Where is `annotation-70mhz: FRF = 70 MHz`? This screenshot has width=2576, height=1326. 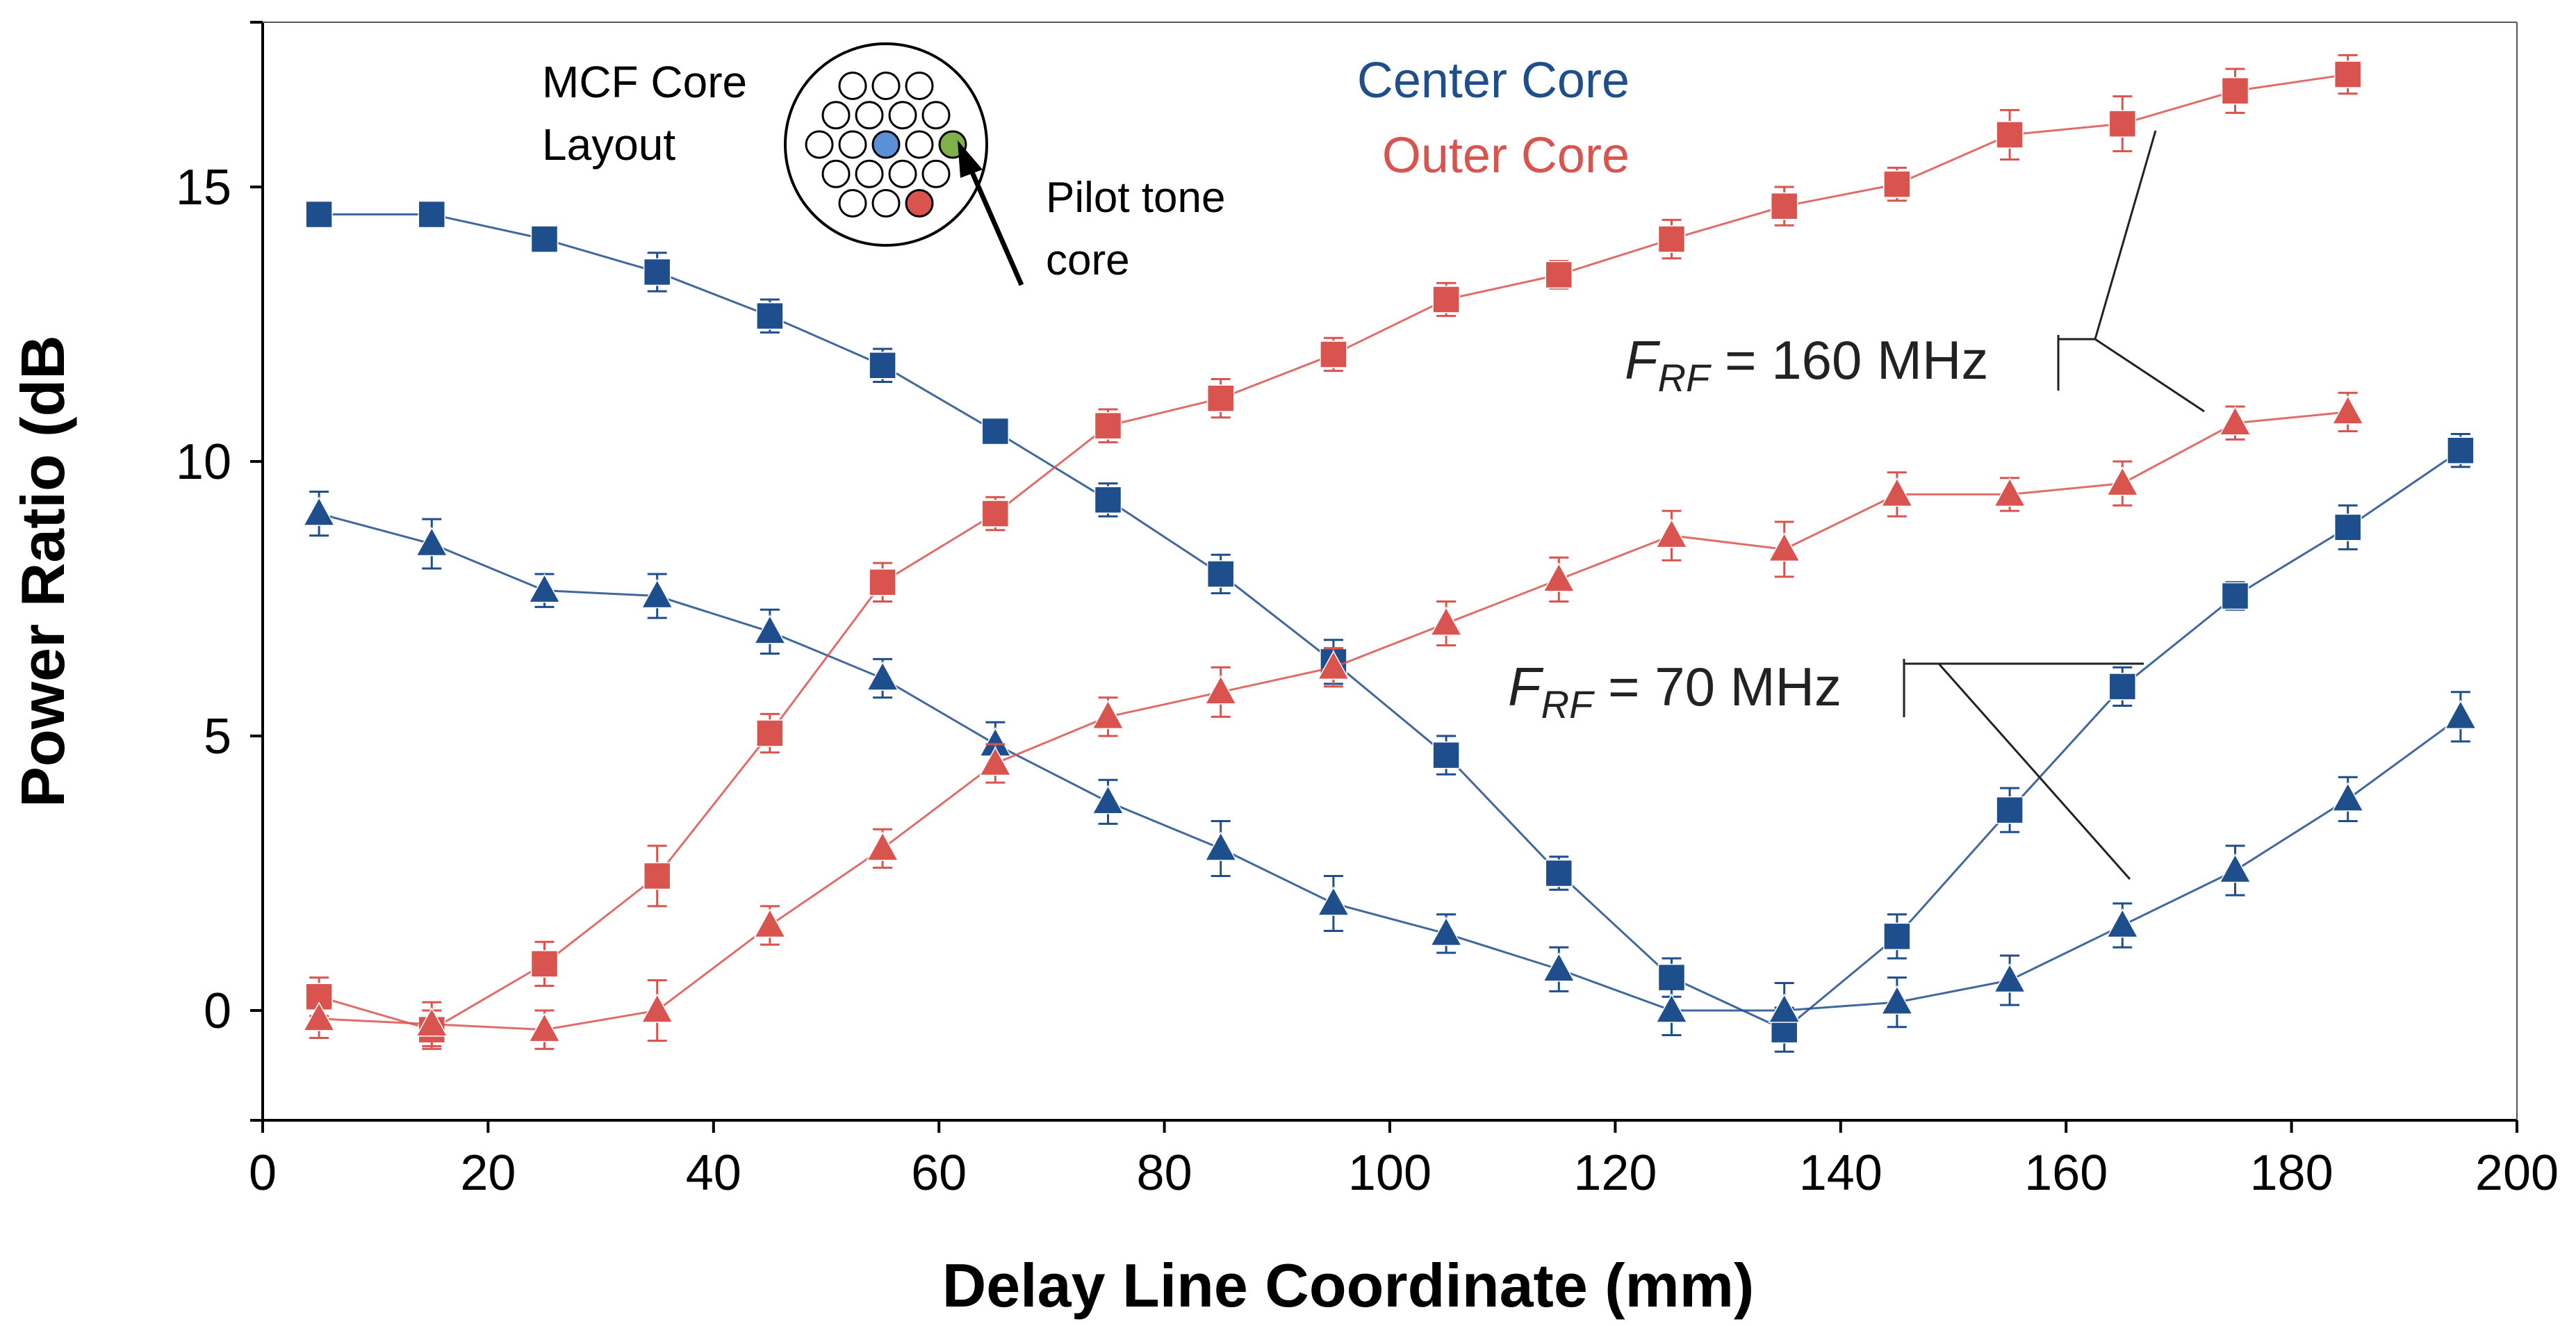 annotation-70mhz: FRF = 70 MHz is located at coordinates (1826, 768).